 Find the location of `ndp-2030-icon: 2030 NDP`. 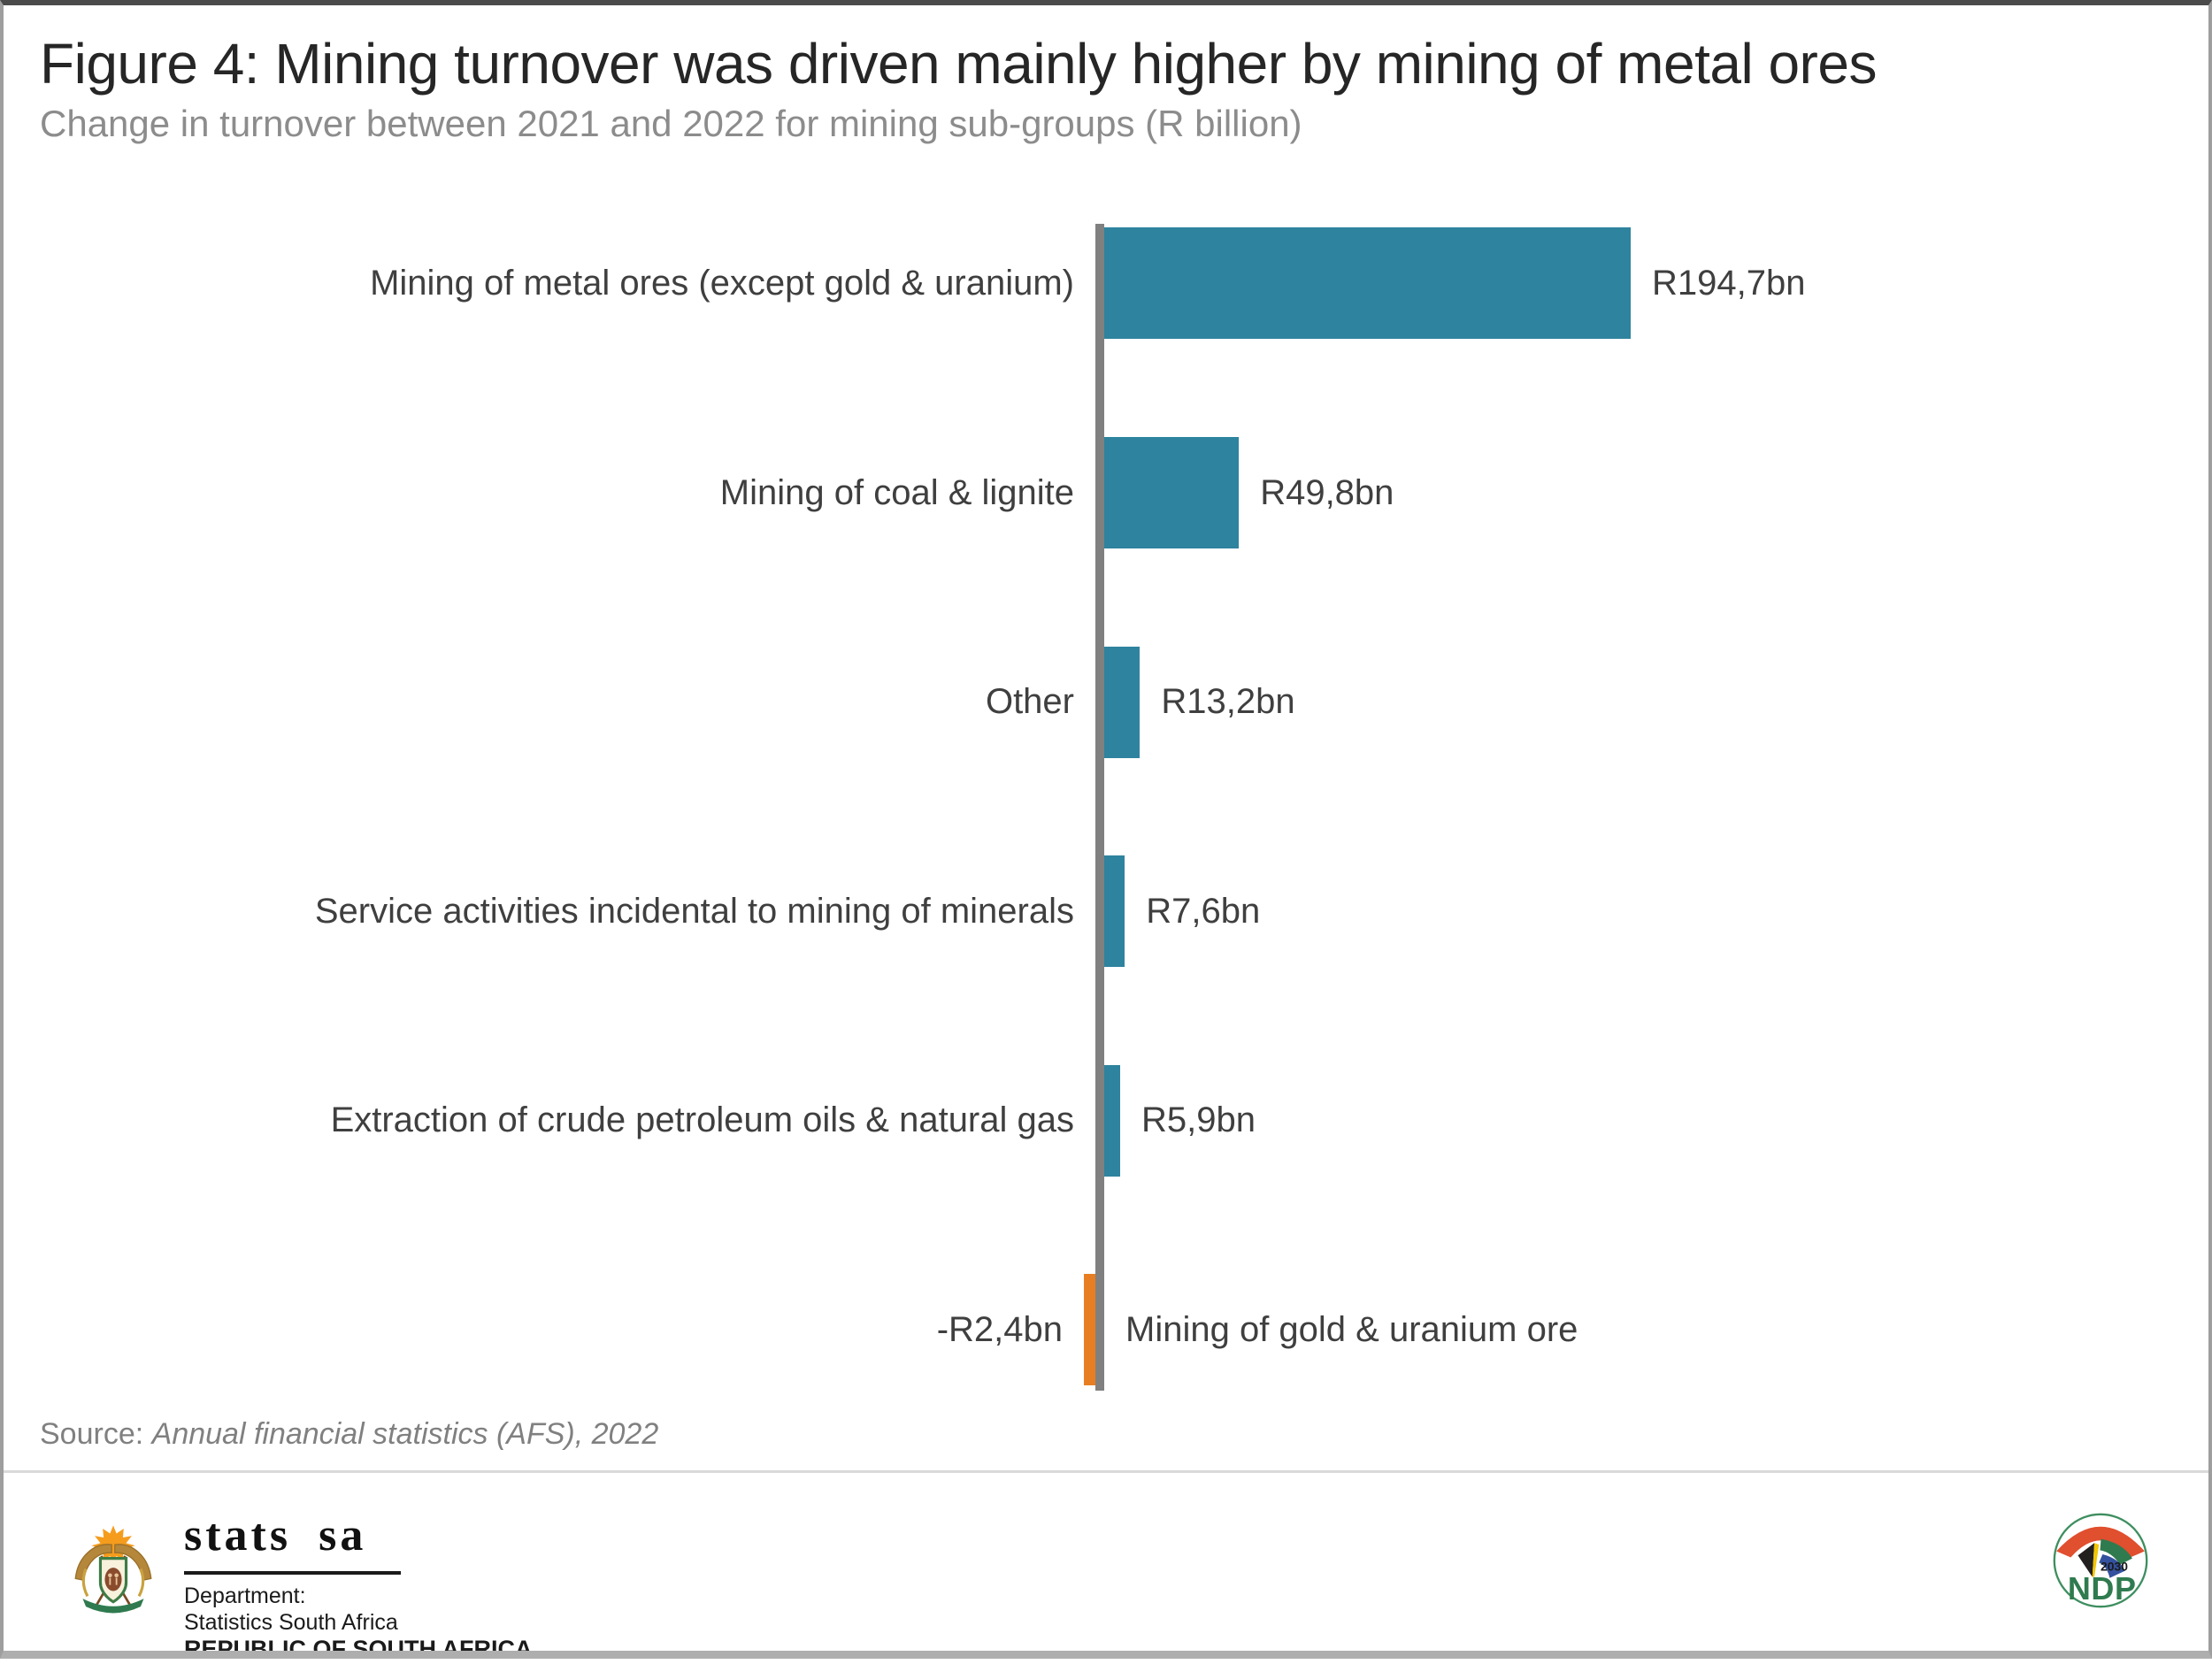

ndp-2030-icon: 2030 NDP is located at coordinates (2100, 1560).